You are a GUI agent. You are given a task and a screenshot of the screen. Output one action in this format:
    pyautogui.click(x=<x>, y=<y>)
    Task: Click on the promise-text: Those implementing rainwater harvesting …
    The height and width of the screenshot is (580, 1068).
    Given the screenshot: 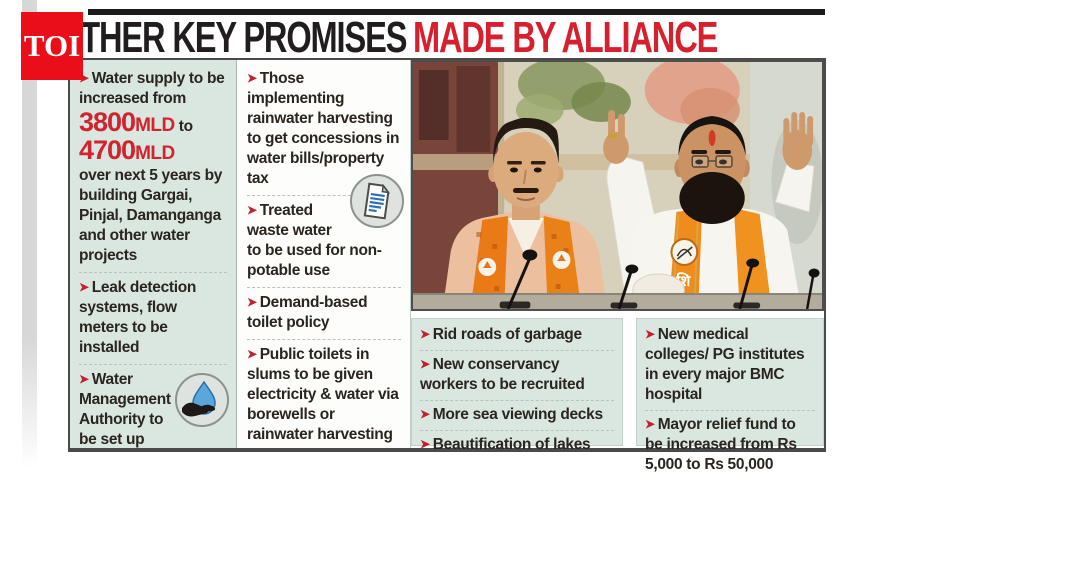 What is the action you would take?
    pyautogui.click(x=323, y=128)
    